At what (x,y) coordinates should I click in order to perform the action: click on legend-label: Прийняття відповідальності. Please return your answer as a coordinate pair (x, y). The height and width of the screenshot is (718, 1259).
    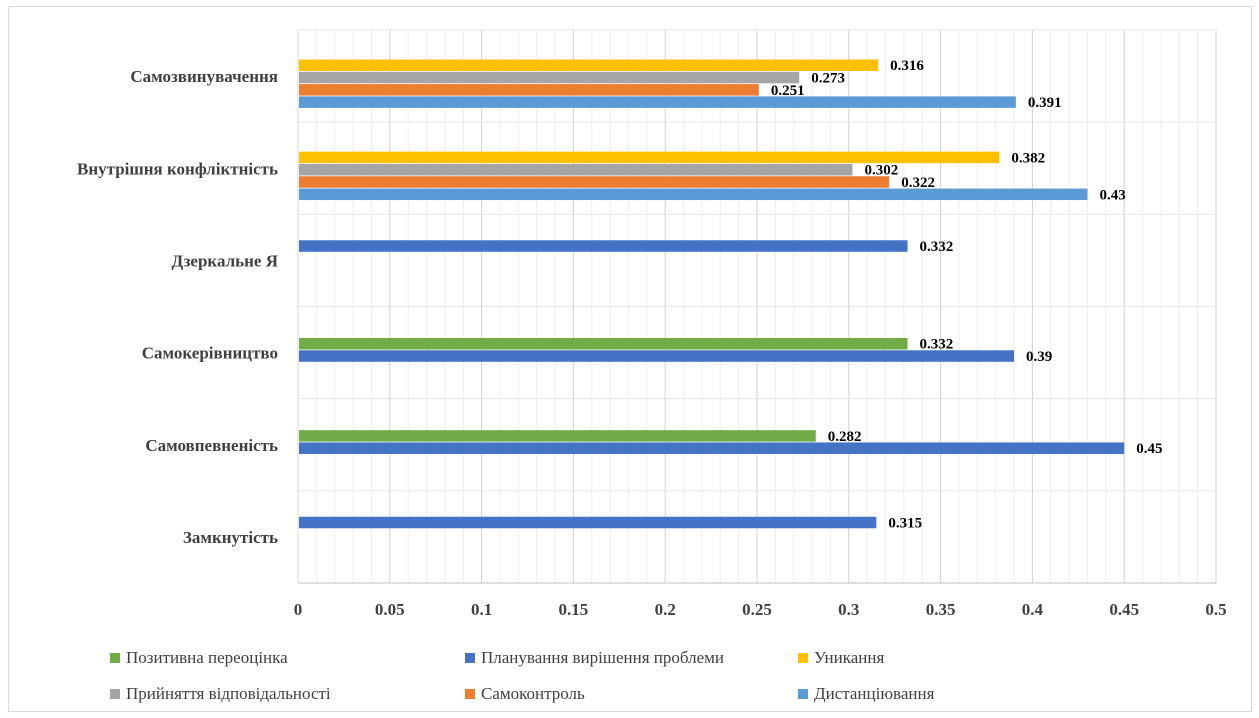
    Looking at the image, I should click on (228, 693).